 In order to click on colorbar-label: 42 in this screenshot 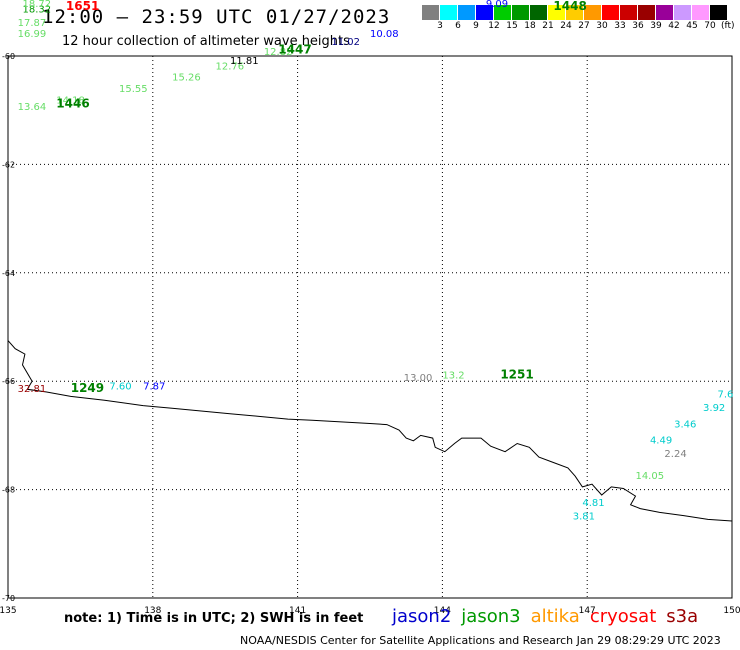, I will do `click(674, 26)`.